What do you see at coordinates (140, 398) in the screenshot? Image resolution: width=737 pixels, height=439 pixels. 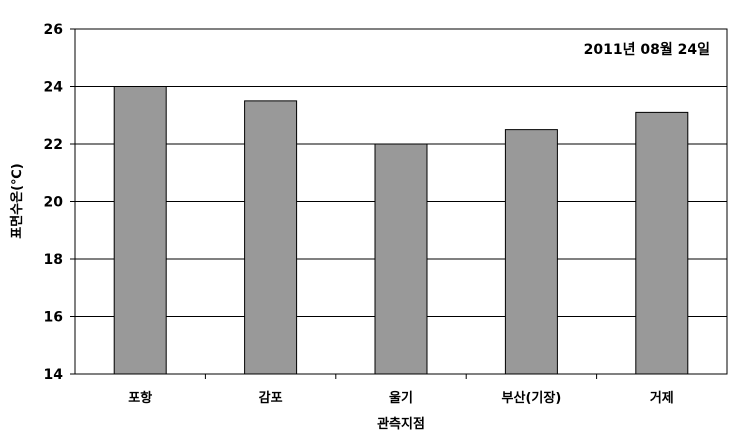 I see `x-category-label: 포항` at bounding box center [140, 398].